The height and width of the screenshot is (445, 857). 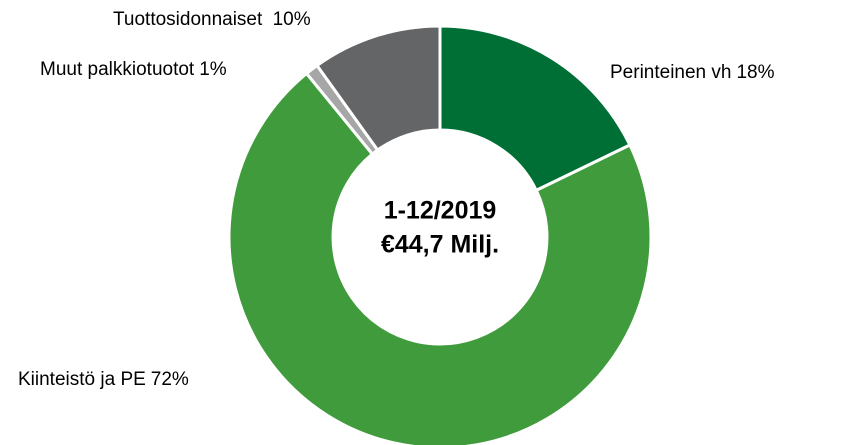 I want to click on slice-label: Tuottosidonnaiset 10%, so click(x=212, y=19).